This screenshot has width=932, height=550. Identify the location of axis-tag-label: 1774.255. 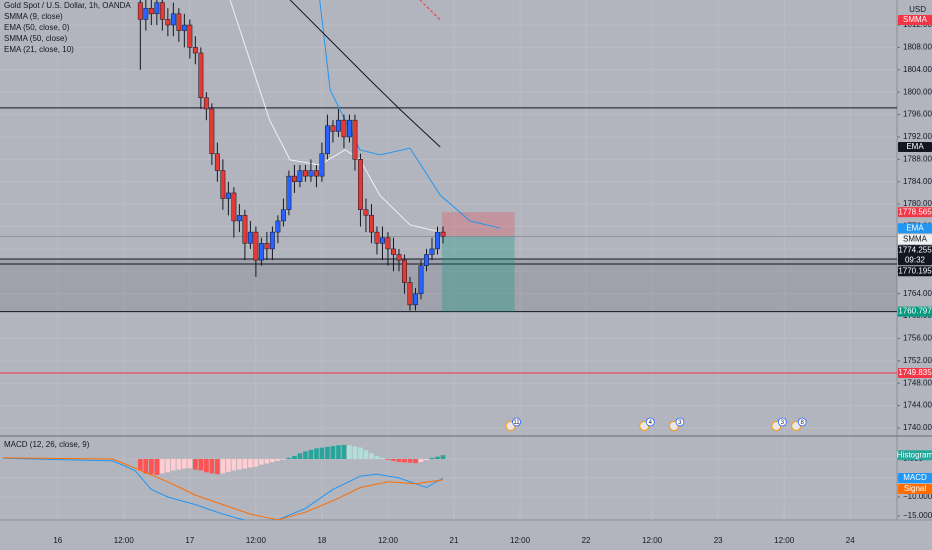
(915, 249).